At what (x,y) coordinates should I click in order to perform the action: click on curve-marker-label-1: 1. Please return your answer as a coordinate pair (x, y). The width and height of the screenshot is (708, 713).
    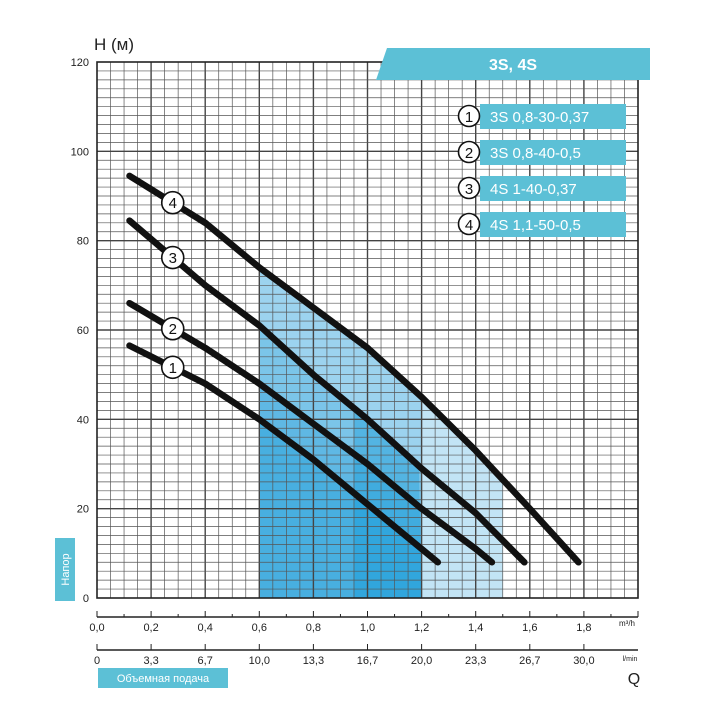
    Looking at the image, I should click on (173, 368).